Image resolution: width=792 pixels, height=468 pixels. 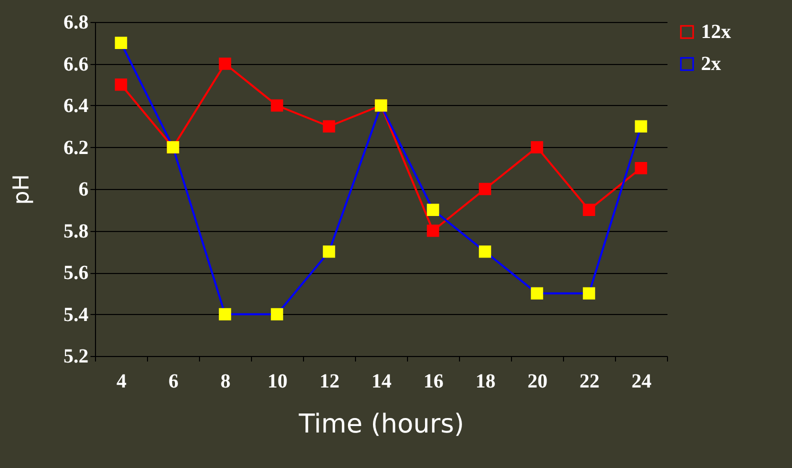 What do you see at coordinates (434, 381) in the screenshot?
I see `x-tick-label: 16` at bounding box center [434, 381].